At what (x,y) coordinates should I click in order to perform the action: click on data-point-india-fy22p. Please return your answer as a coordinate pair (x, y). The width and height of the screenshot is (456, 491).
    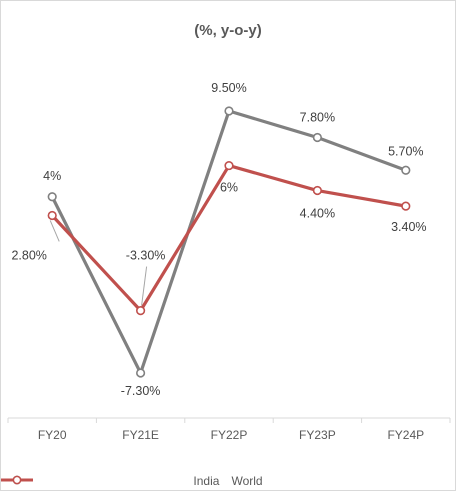
    Looking at the image, I should click on (229, 111).